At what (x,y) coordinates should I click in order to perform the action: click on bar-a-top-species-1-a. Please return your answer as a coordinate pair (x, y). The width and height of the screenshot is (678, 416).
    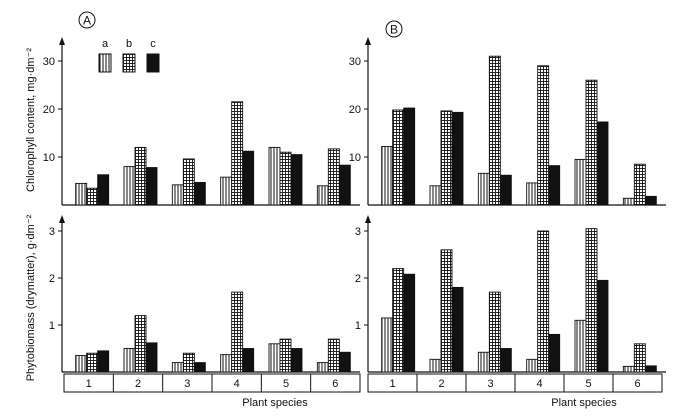
    Looking at the image, I should click on (81, 194).